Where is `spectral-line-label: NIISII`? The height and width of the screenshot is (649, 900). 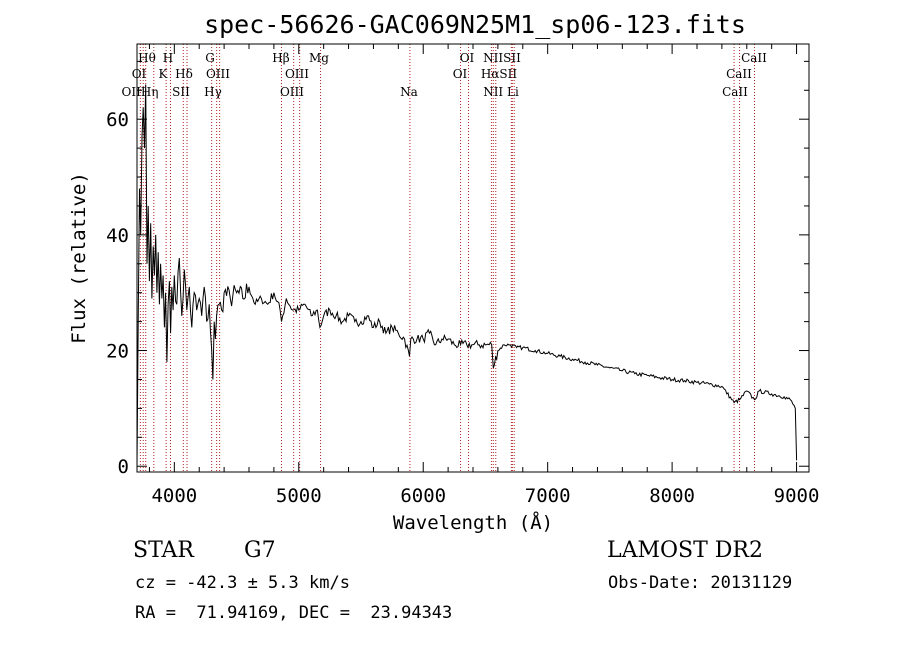 spectral-line-label: NIISII is located at coordinates (502, 58).